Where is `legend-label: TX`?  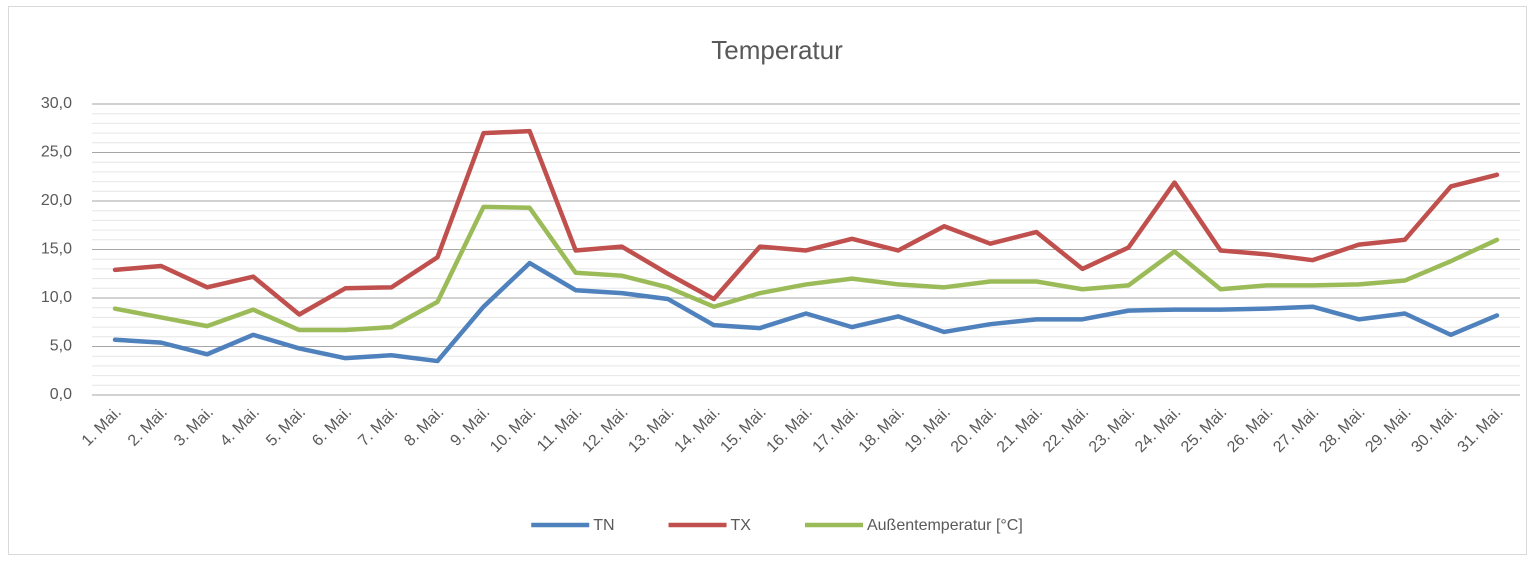
legend-label: TX is located at coordinates (741, 525).